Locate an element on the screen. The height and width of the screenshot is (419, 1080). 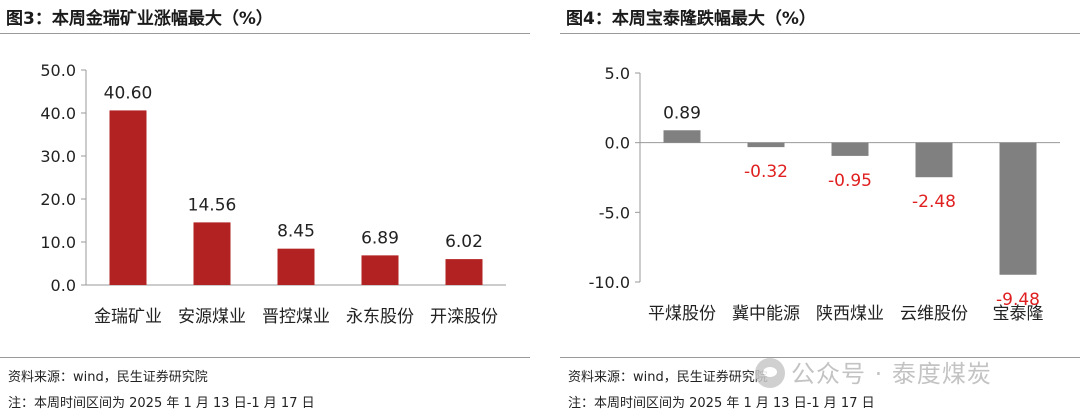
category-label: 陕西煤业 is located at coordinates (850, 314).